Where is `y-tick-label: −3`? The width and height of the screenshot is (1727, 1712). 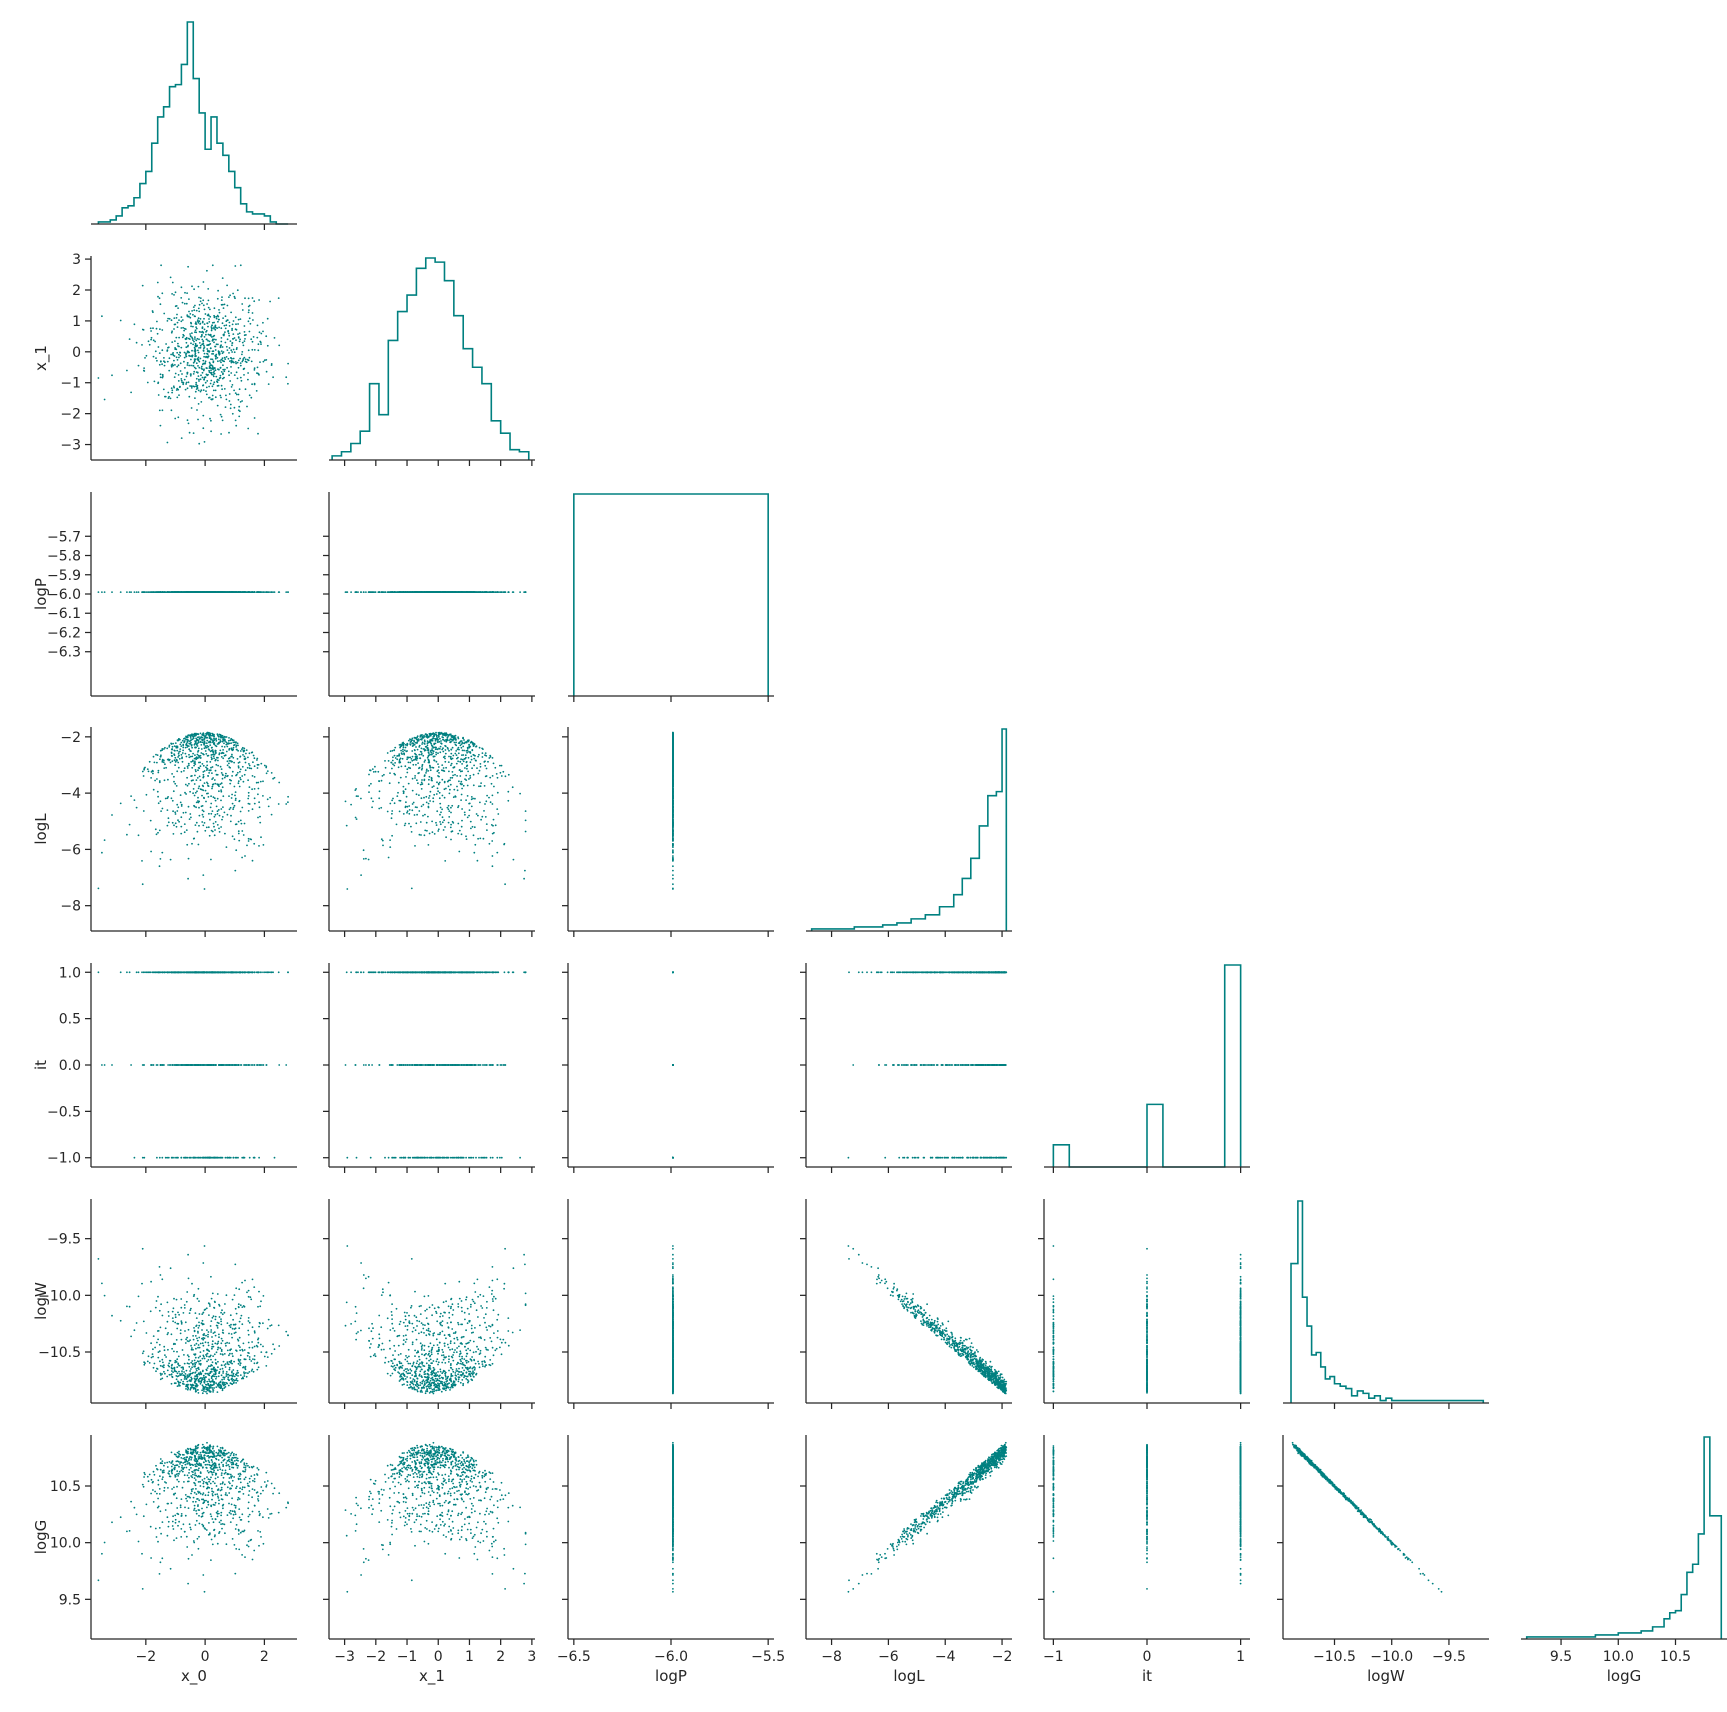
y-tick-label: −3 is located at coordinates (70, 446).